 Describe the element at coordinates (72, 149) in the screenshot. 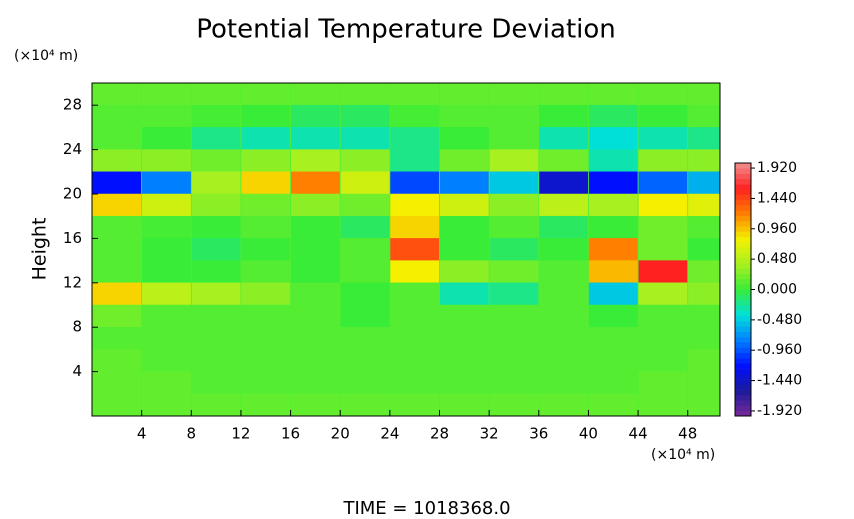

I see `y-tick-label: 24` at that location.